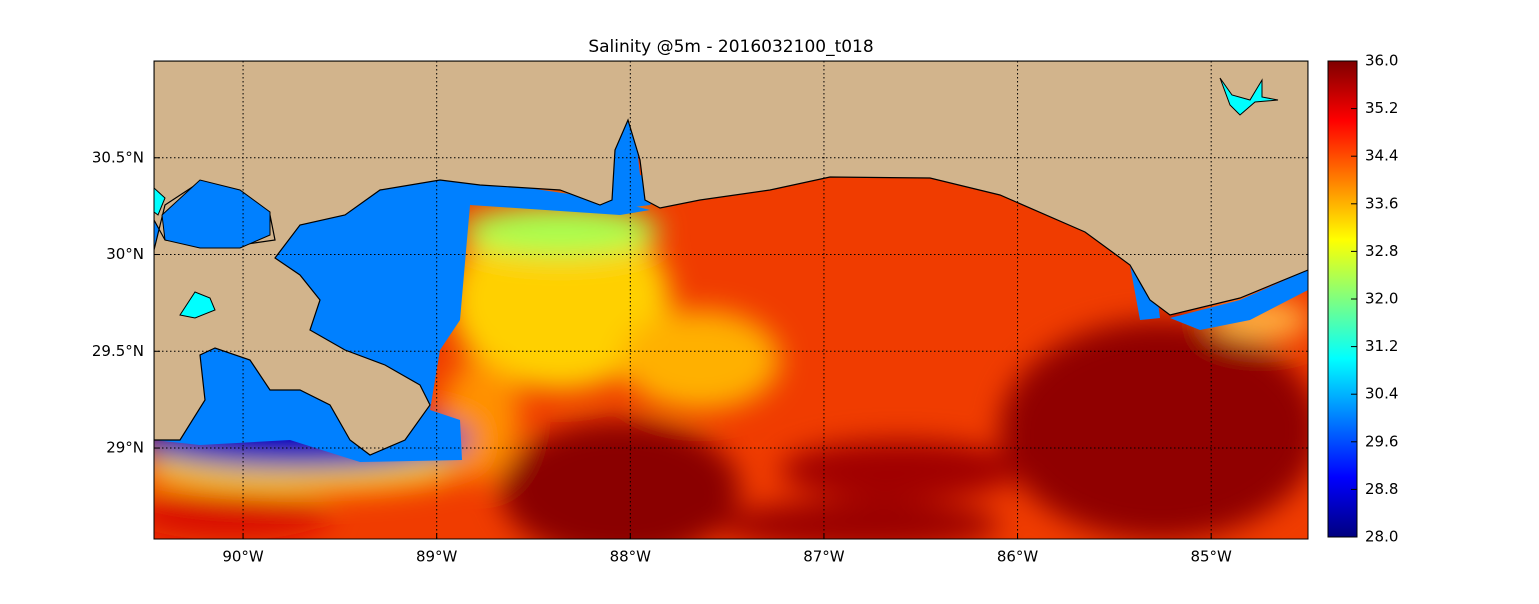  I want to click on y-tick-label: 29°N, so click(125, 448).